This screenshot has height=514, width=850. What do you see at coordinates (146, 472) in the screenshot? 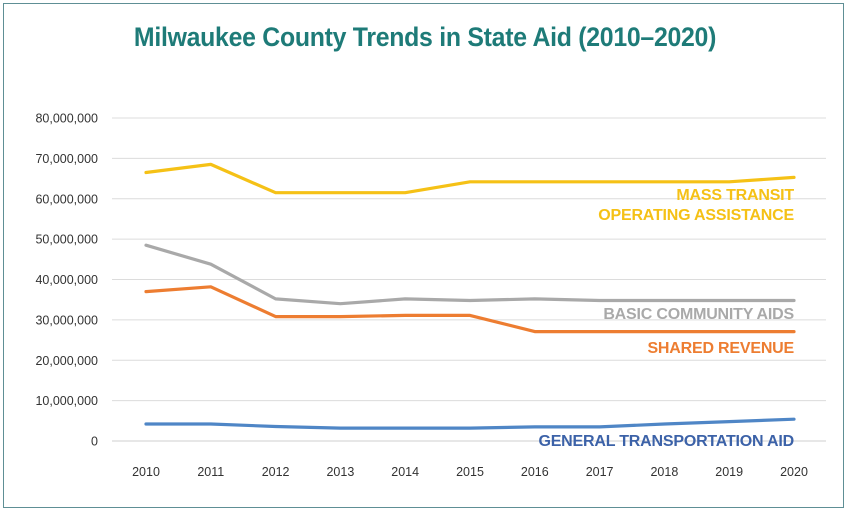
I see `x-tick-label: 2010` at bounding box center [146, 472].